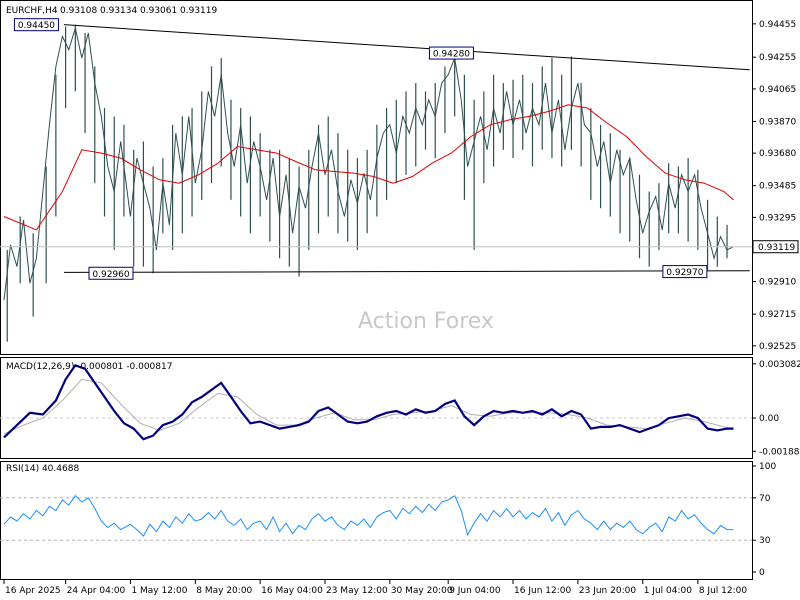  What do you see at coordinates (224, 591) in the screenshot?
I see `x-tick-label: 8 May 20:00` at bounding box center [224, 591].